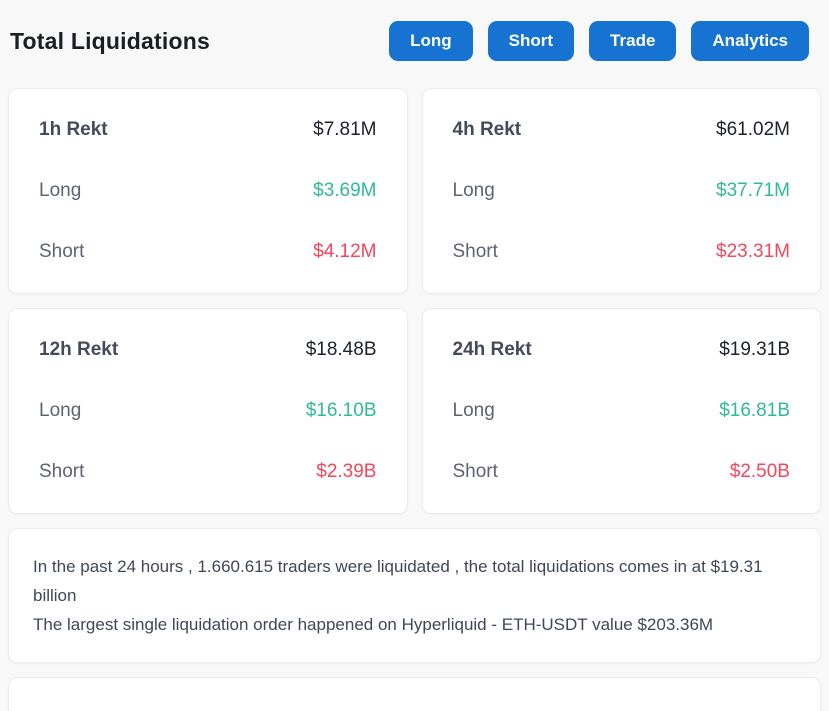 This screenshot has height=711, width=829. Describe the element at coordinates (753, 190) in the screenshot. I see `long-value: $37.71M` at that location.